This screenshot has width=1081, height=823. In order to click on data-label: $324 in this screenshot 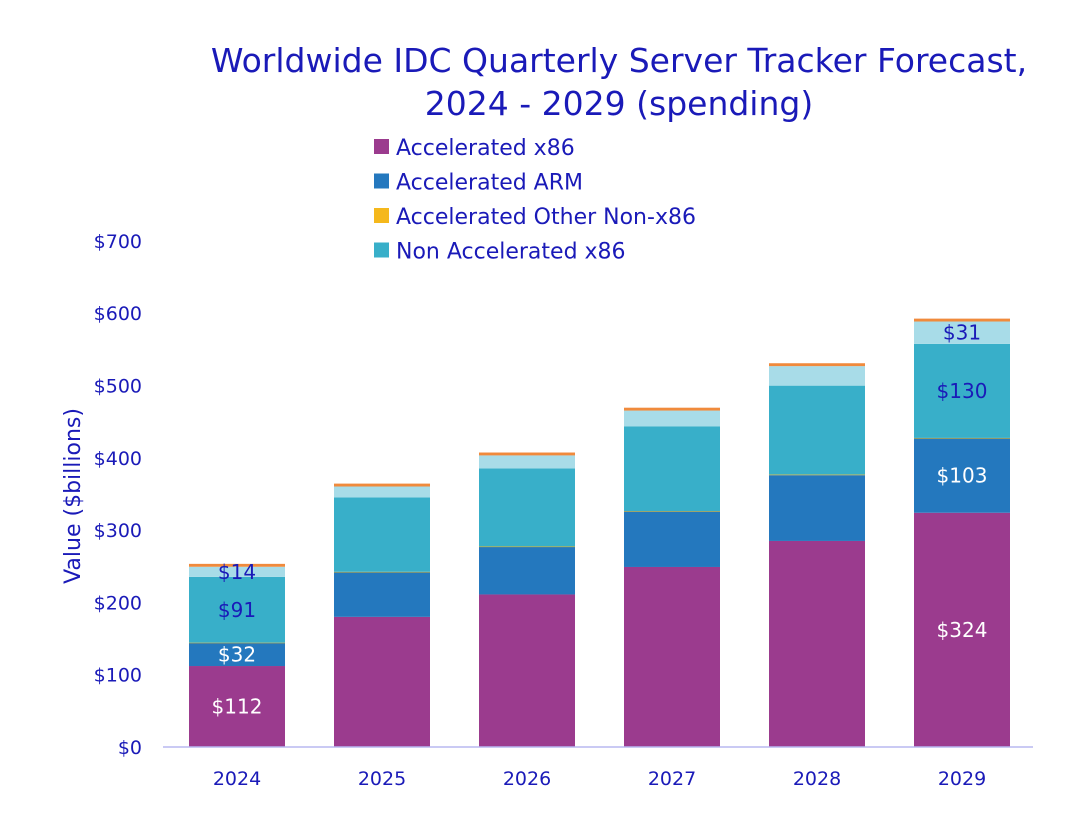, I will do `click(962, 630)`.